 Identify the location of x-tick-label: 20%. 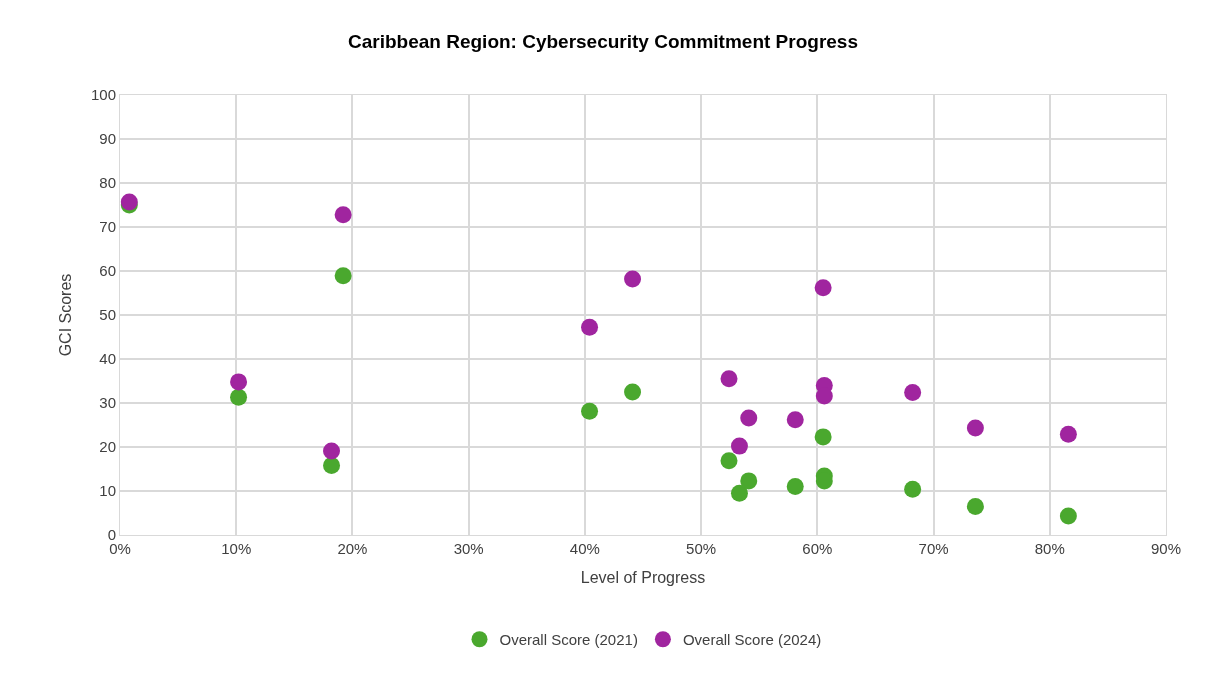
(352, 548).